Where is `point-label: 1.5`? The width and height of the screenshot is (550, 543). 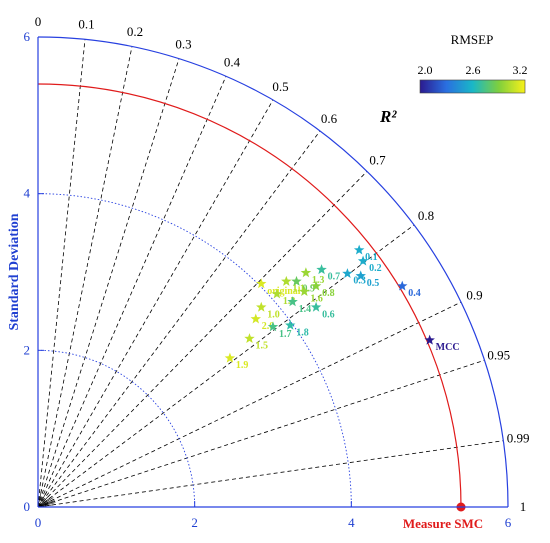 point-label: 1.5 is located at coordinates (262, 346).